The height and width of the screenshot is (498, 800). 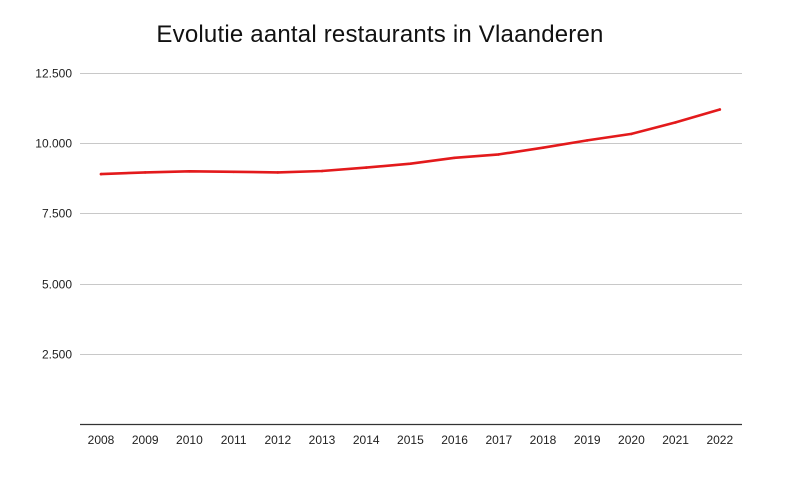 I want to click on x-tick-label: 2013, so click(x=322, y=440).